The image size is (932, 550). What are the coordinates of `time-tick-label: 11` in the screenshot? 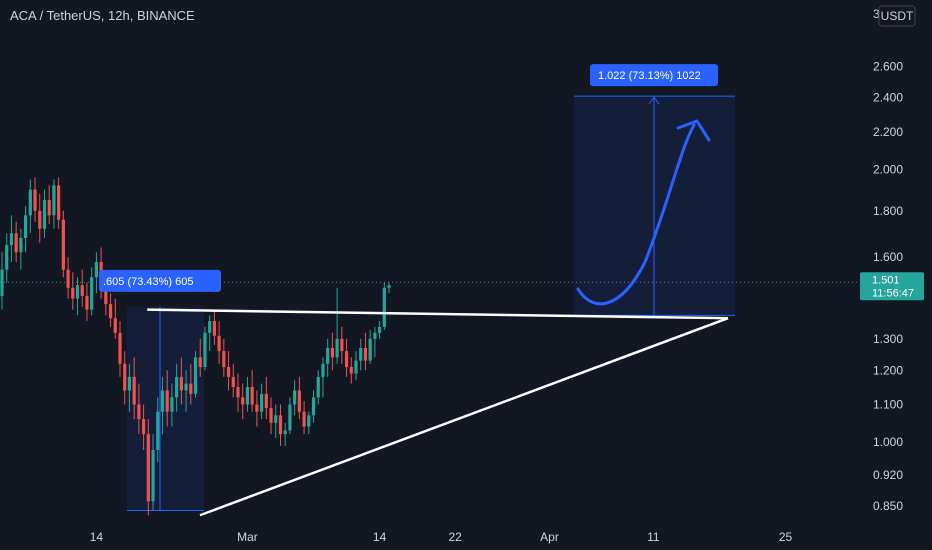 It's located at (653, 537).